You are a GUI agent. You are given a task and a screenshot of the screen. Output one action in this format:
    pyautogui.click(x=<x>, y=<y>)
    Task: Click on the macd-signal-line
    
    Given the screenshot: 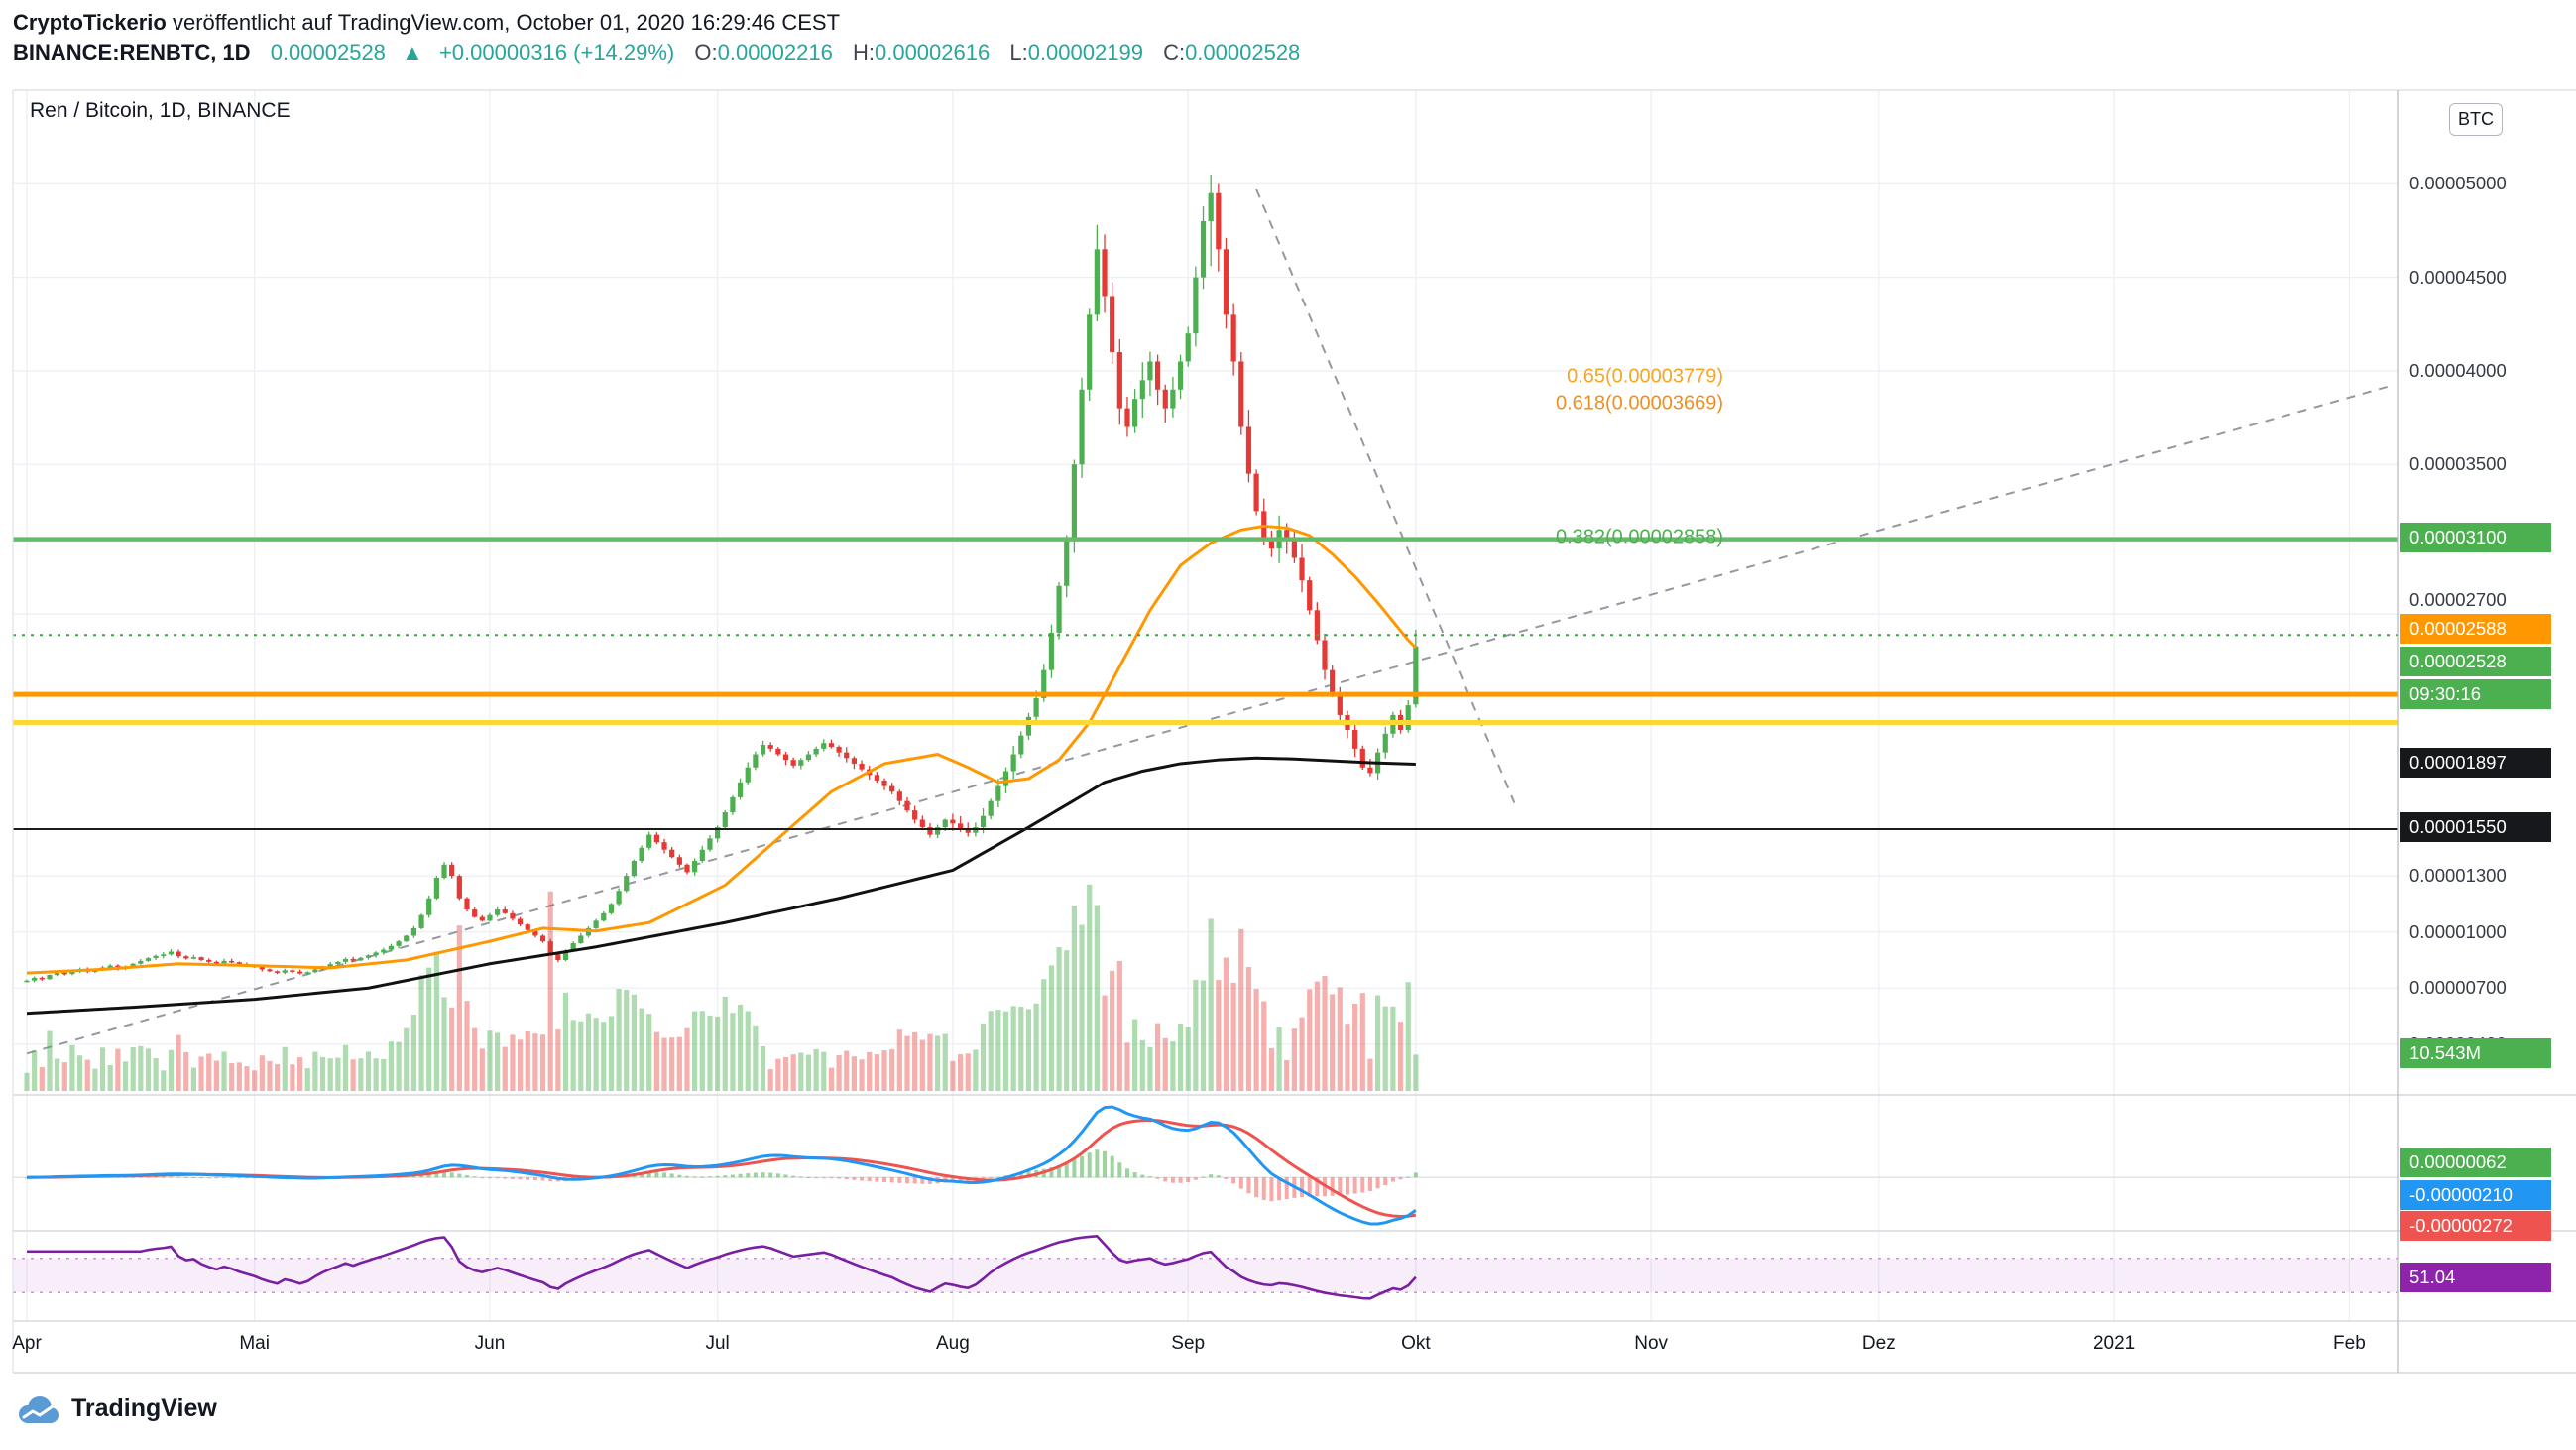 What is the action you would take?
    pyautogui.click(x=721, y=1168)
    